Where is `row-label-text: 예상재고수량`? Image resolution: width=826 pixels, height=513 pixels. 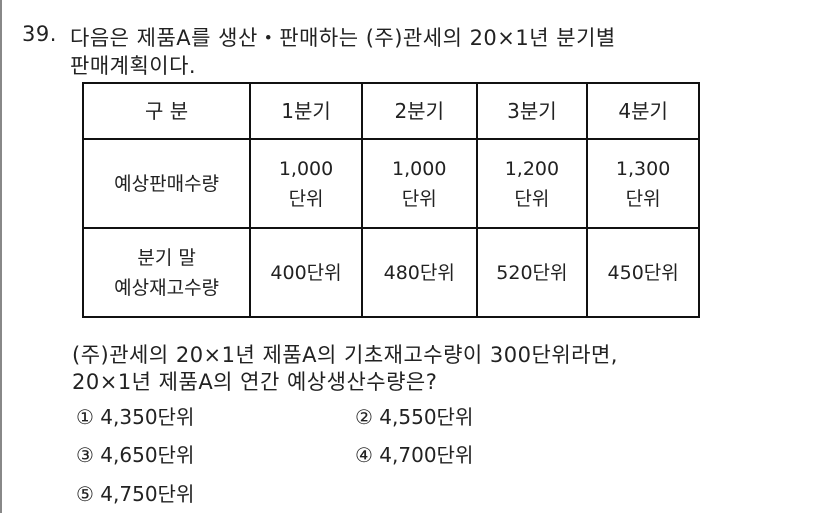
row-label-text: 예상재고수량 is located at coordinates (167, 287).